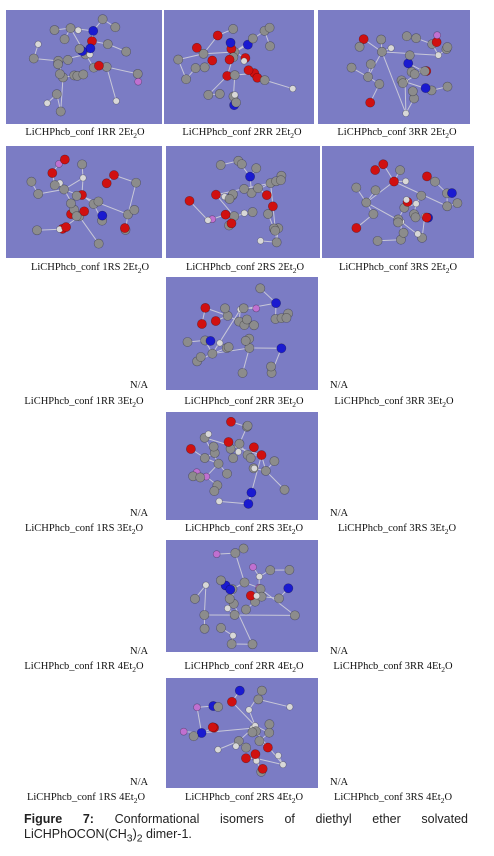  Describe the element at coordinates (393, 668) in the screenshot. I see `conformer-label: LiCHPhcb_conf 3RR 4Et2O` at that location.